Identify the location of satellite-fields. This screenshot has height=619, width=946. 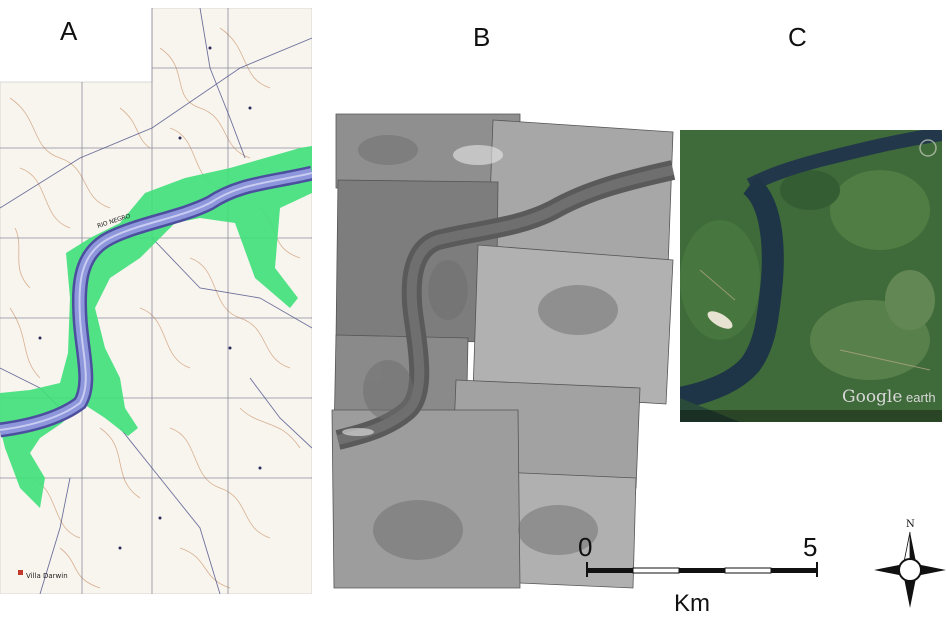
(807, 275).